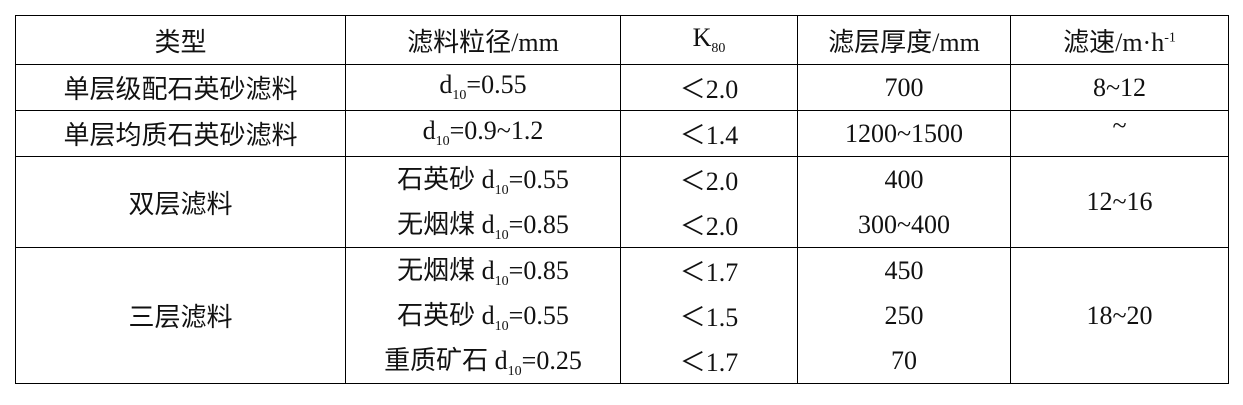 Image resolution: width=1243 pixels, height=405 pixels. I want to click on header-cell: 滤层厚度/mm, so click(904, 40).